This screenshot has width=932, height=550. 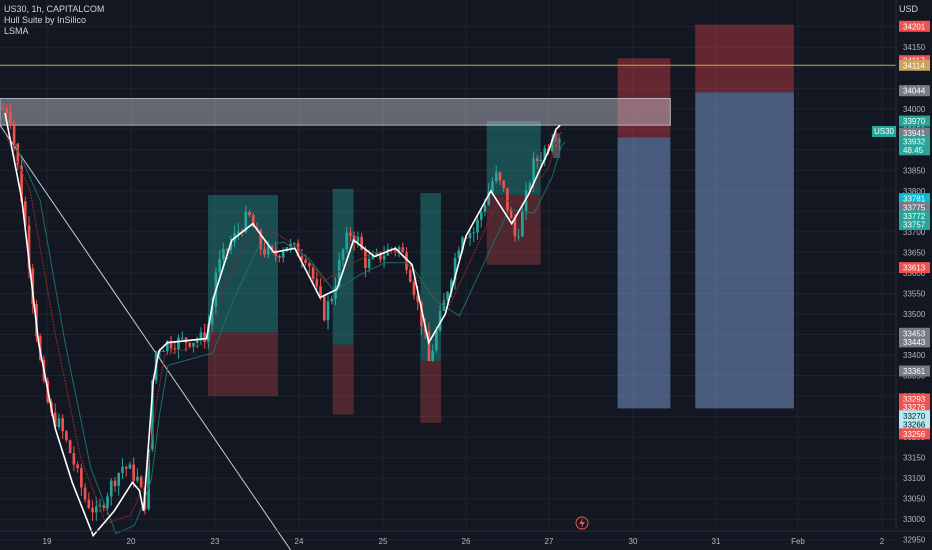 What do you see at coordinates (914, 121) in the screenshot?
I see `price-tag-label: 33970` at bounding box center [914, 121].